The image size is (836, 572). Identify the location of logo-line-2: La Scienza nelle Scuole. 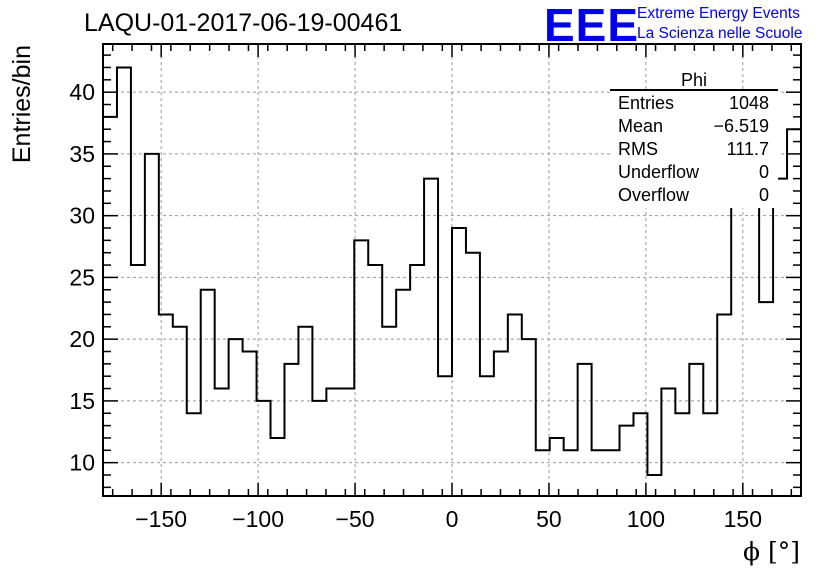
(720, 33).